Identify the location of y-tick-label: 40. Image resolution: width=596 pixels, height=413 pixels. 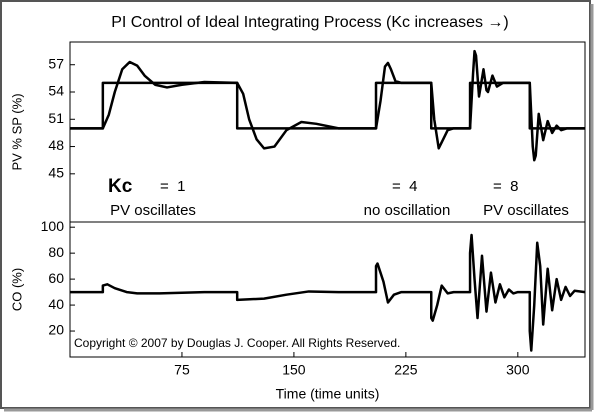
(56, 304).